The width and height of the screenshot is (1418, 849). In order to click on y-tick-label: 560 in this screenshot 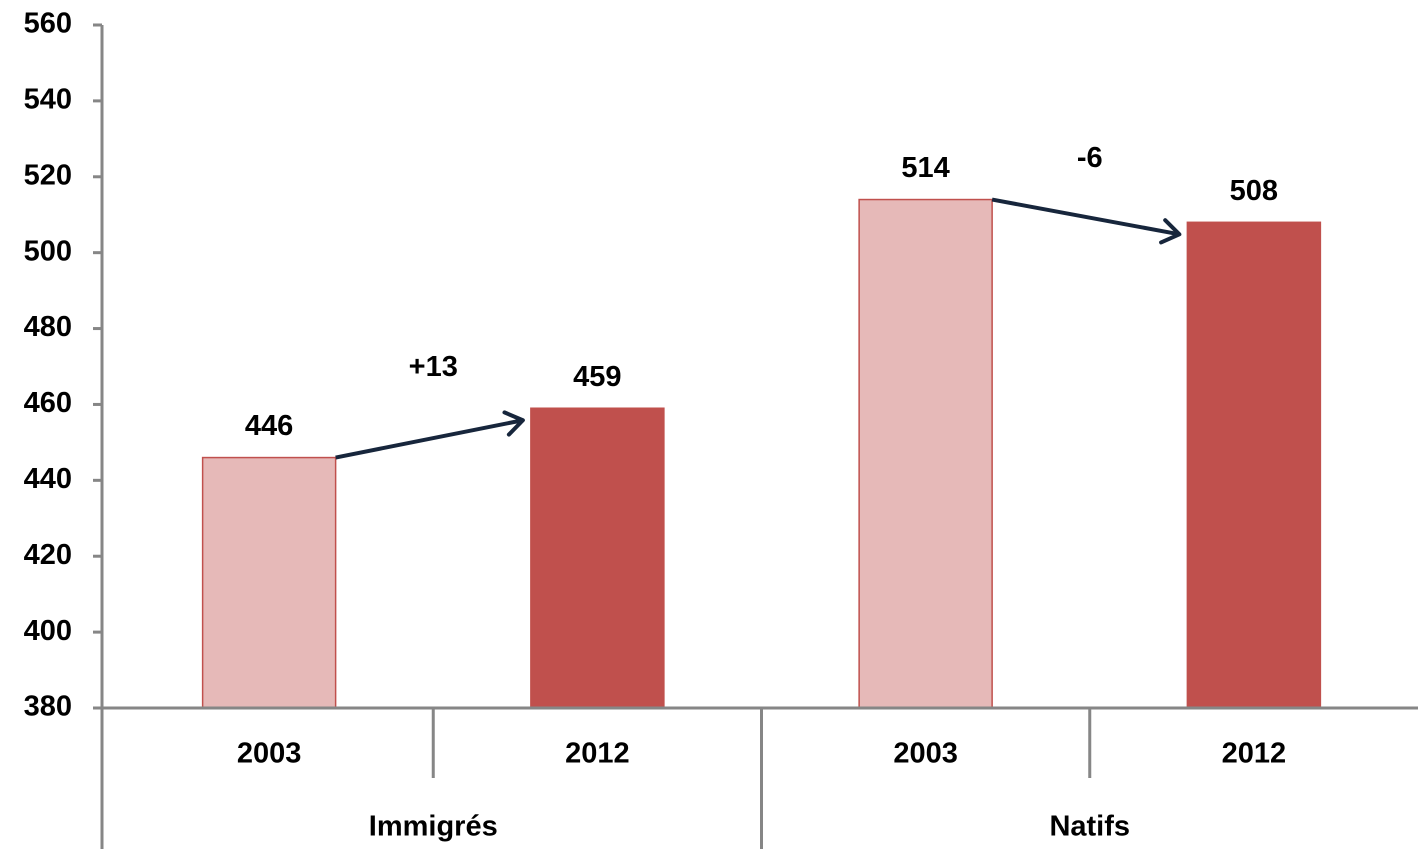, I will do `click(48, 24)`.